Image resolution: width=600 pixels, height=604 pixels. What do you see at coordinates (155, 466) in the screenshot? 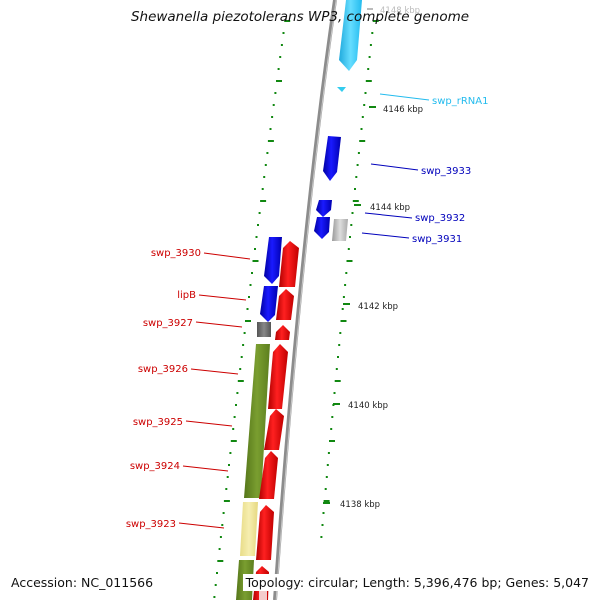
I see `label-swp_3924: swp_3924` at bounding box center [155, 466].